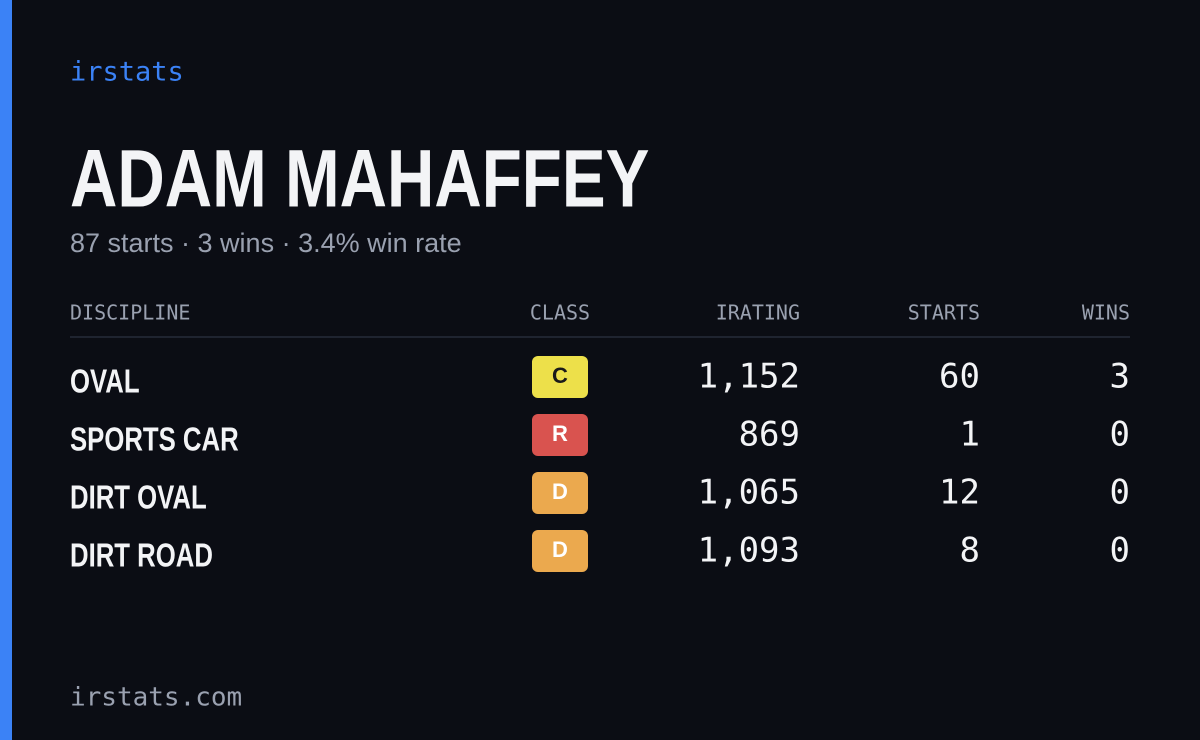 This screenshot has height=740, width=1200. Describe the element at coordinates (970, 551) in the screenshot. I see `starts: 8` at that location.